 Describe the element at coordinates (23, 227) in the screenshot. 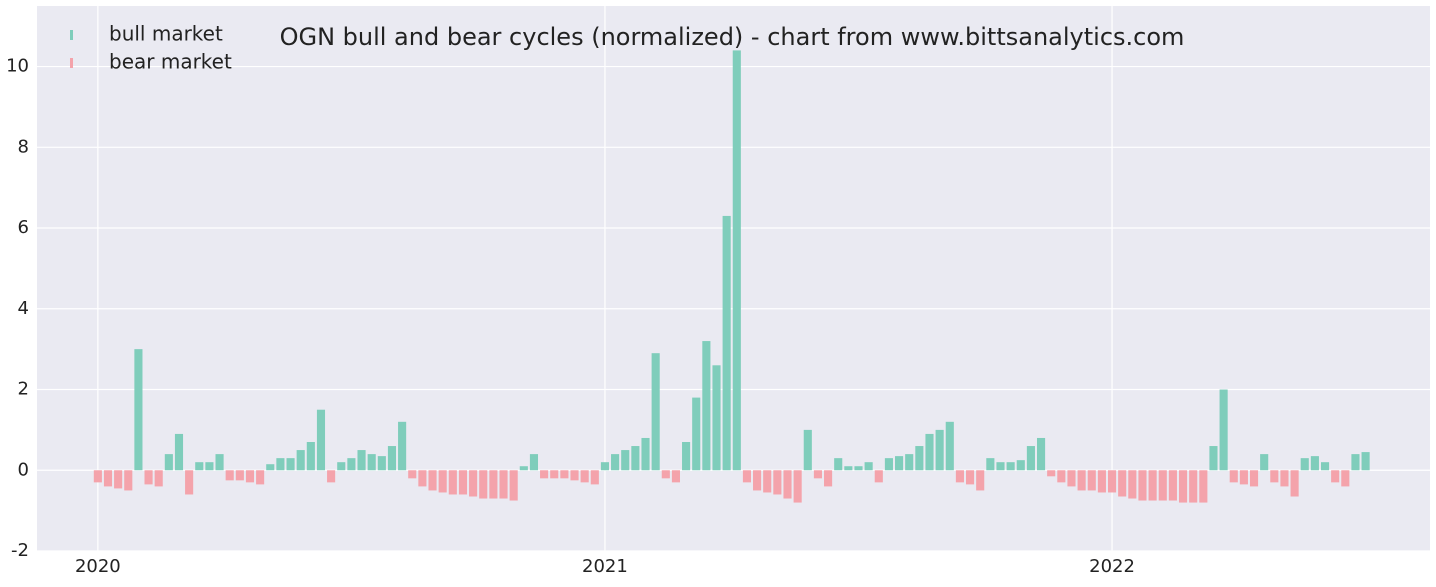

I see `y-tick-label: 6` at that location.